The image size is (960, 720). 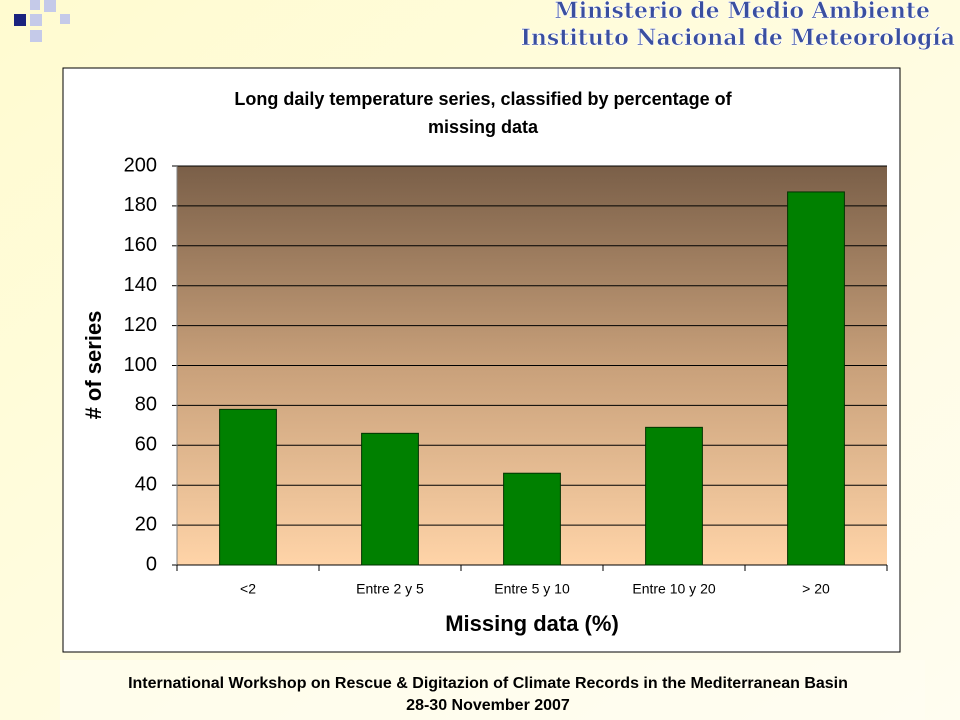 What do you see at coordinates (140, 245) in the screenshot?
I see `y-tick-label: 160` at bounding box center [140, 245].